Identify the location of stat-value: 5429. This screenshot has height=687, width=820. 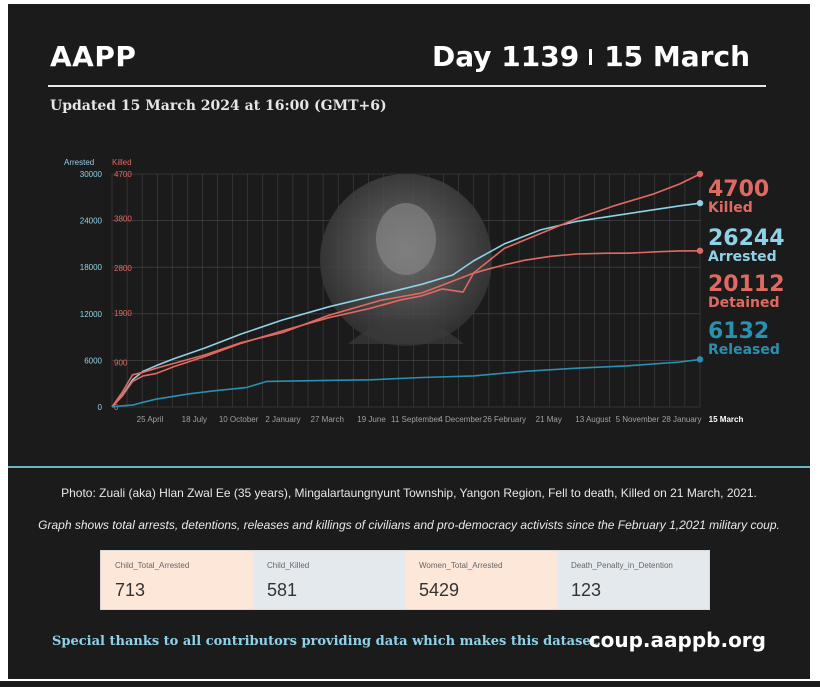
(439, 590).